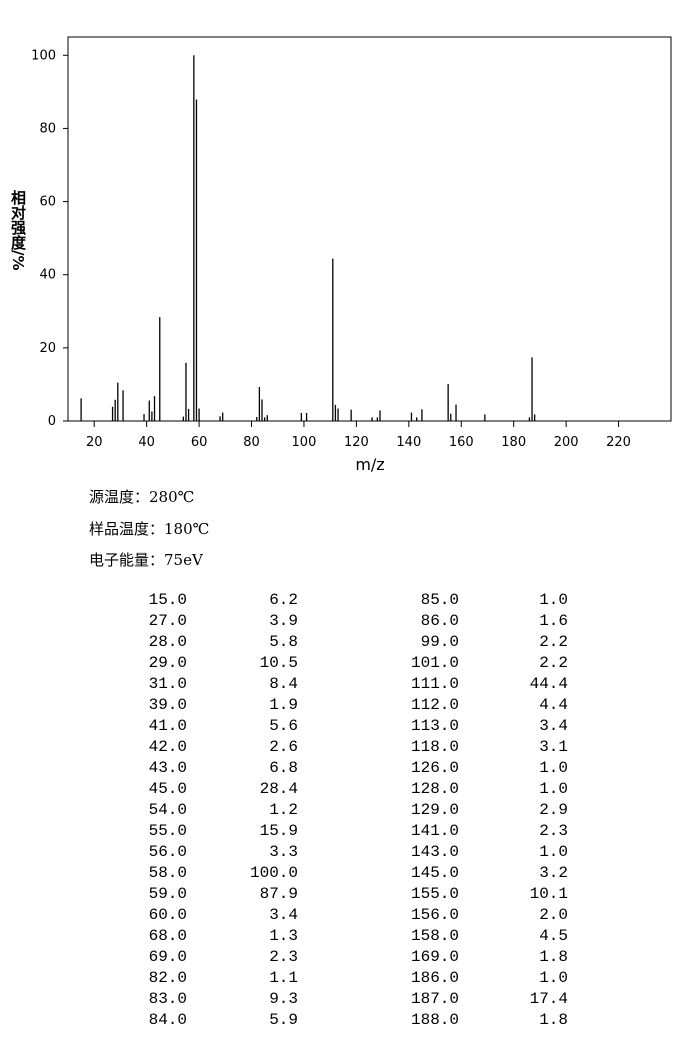 The image size is (696, 1049). I want to click on intensity-cell: 3.3, so click(283, 852).